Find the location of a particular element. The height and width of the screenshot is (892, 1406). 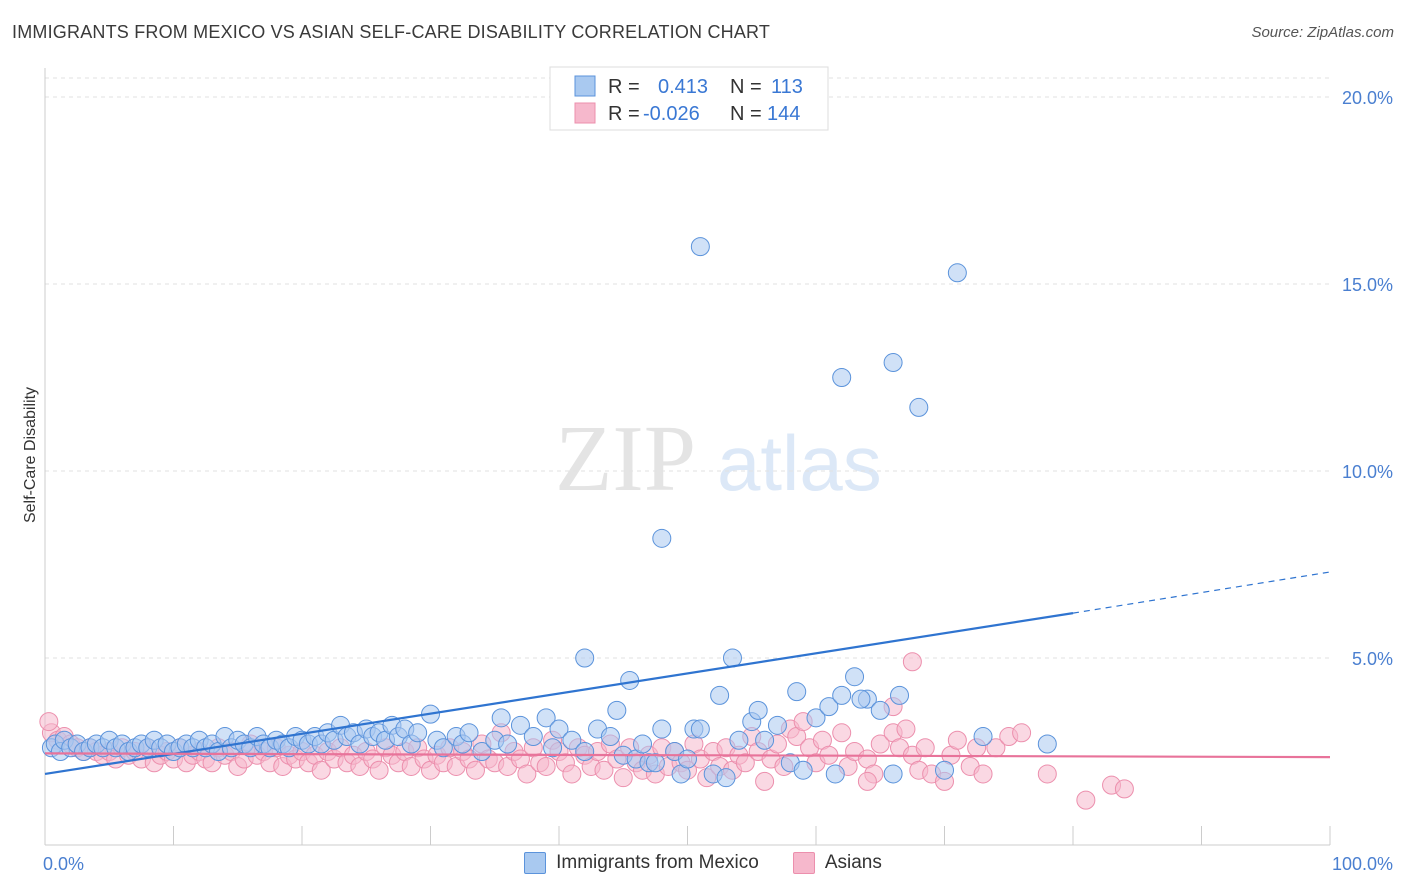

legend-n-value-2: 144 is located at coordinates (783, 114).